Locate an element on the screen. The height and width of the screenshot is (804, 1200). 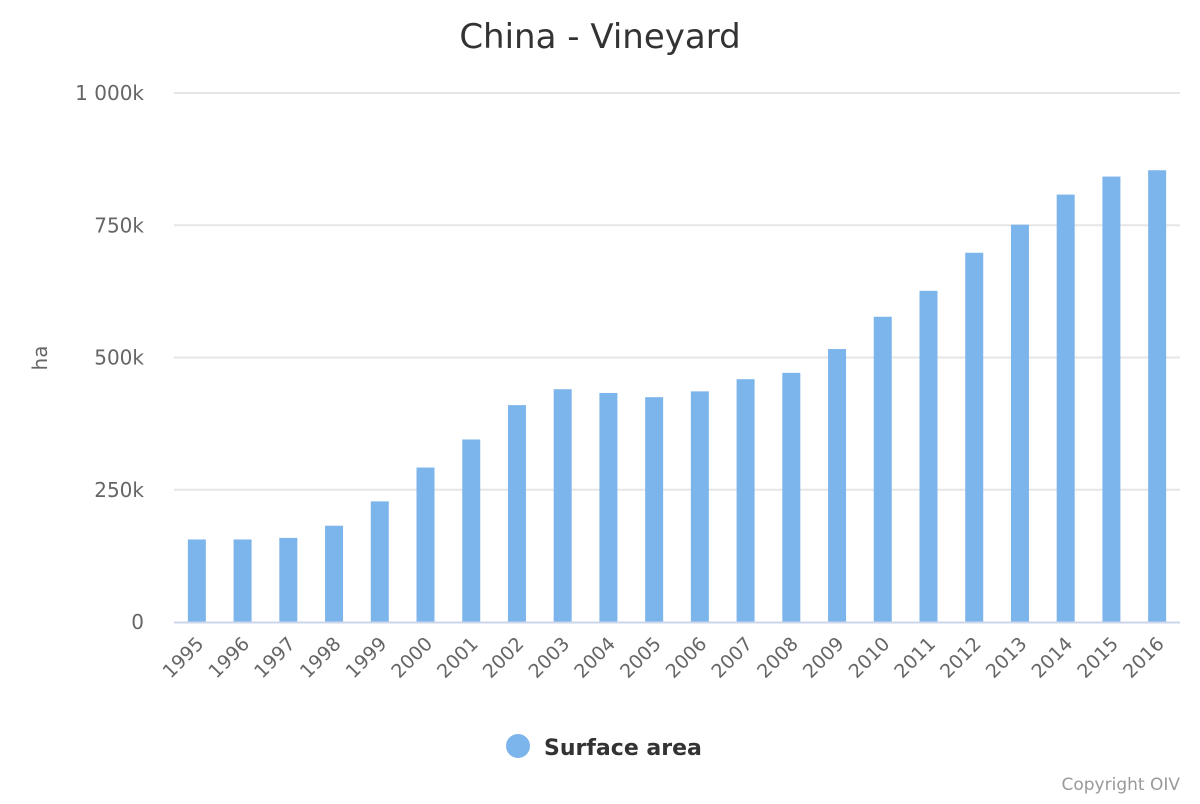
chart-title: China - Vineyard is located at coordinates (599, 37).